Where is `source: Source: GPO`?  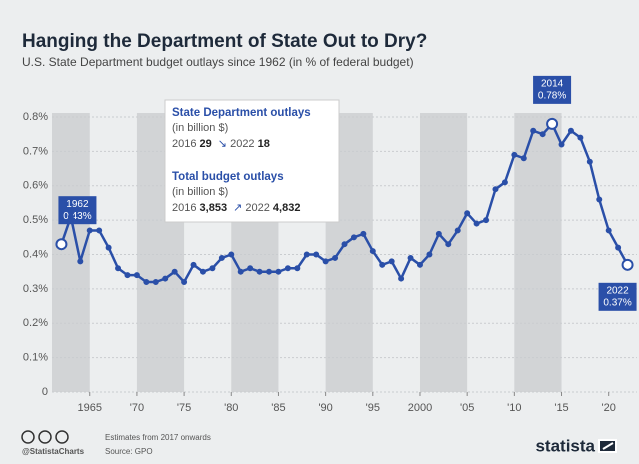 source: Source: GPO is located at coordinates (129, 451).